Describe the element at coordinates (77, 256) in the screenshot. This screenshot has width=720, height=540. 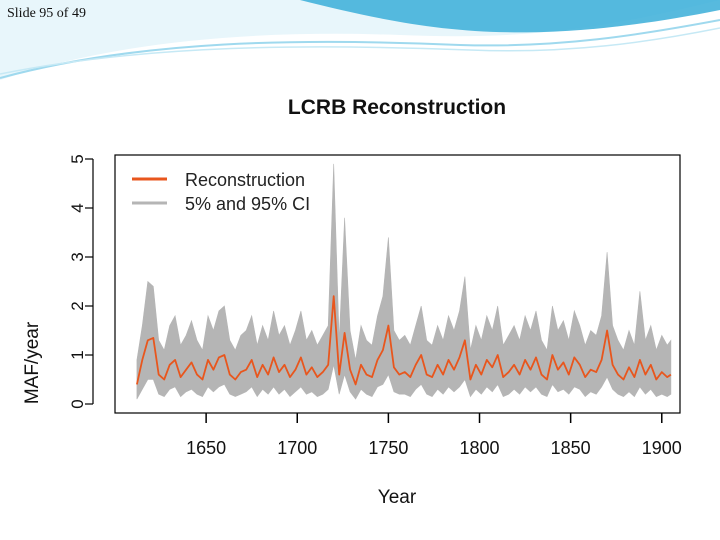
I see `y-tick-label: 3` at that location.